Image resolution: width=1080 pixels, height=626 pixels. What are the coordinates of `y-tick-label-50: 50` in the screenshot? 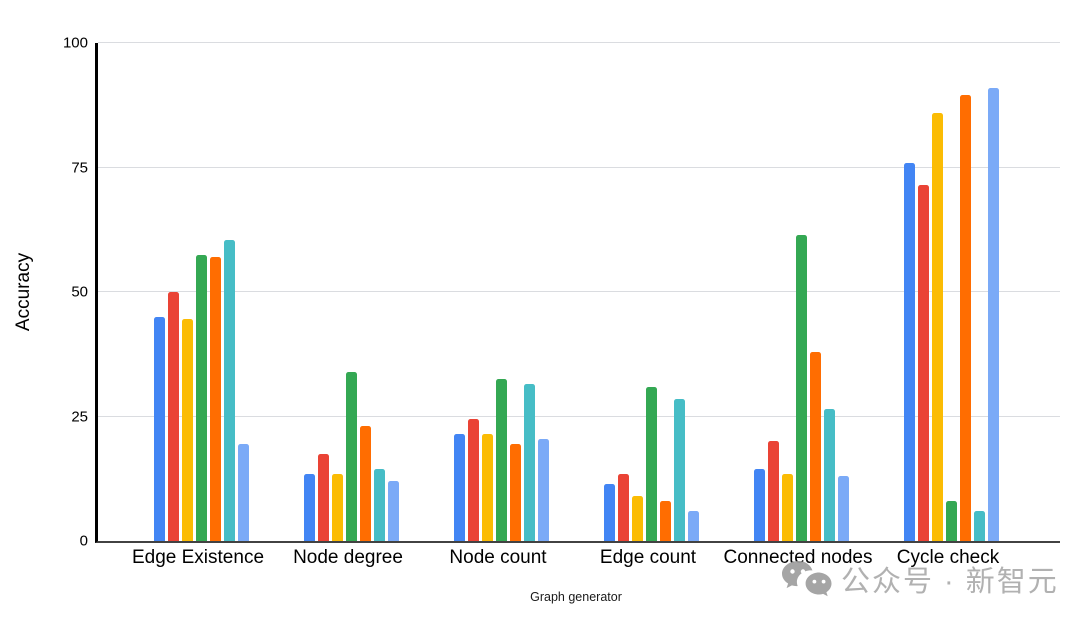 It's located at (79, 292).